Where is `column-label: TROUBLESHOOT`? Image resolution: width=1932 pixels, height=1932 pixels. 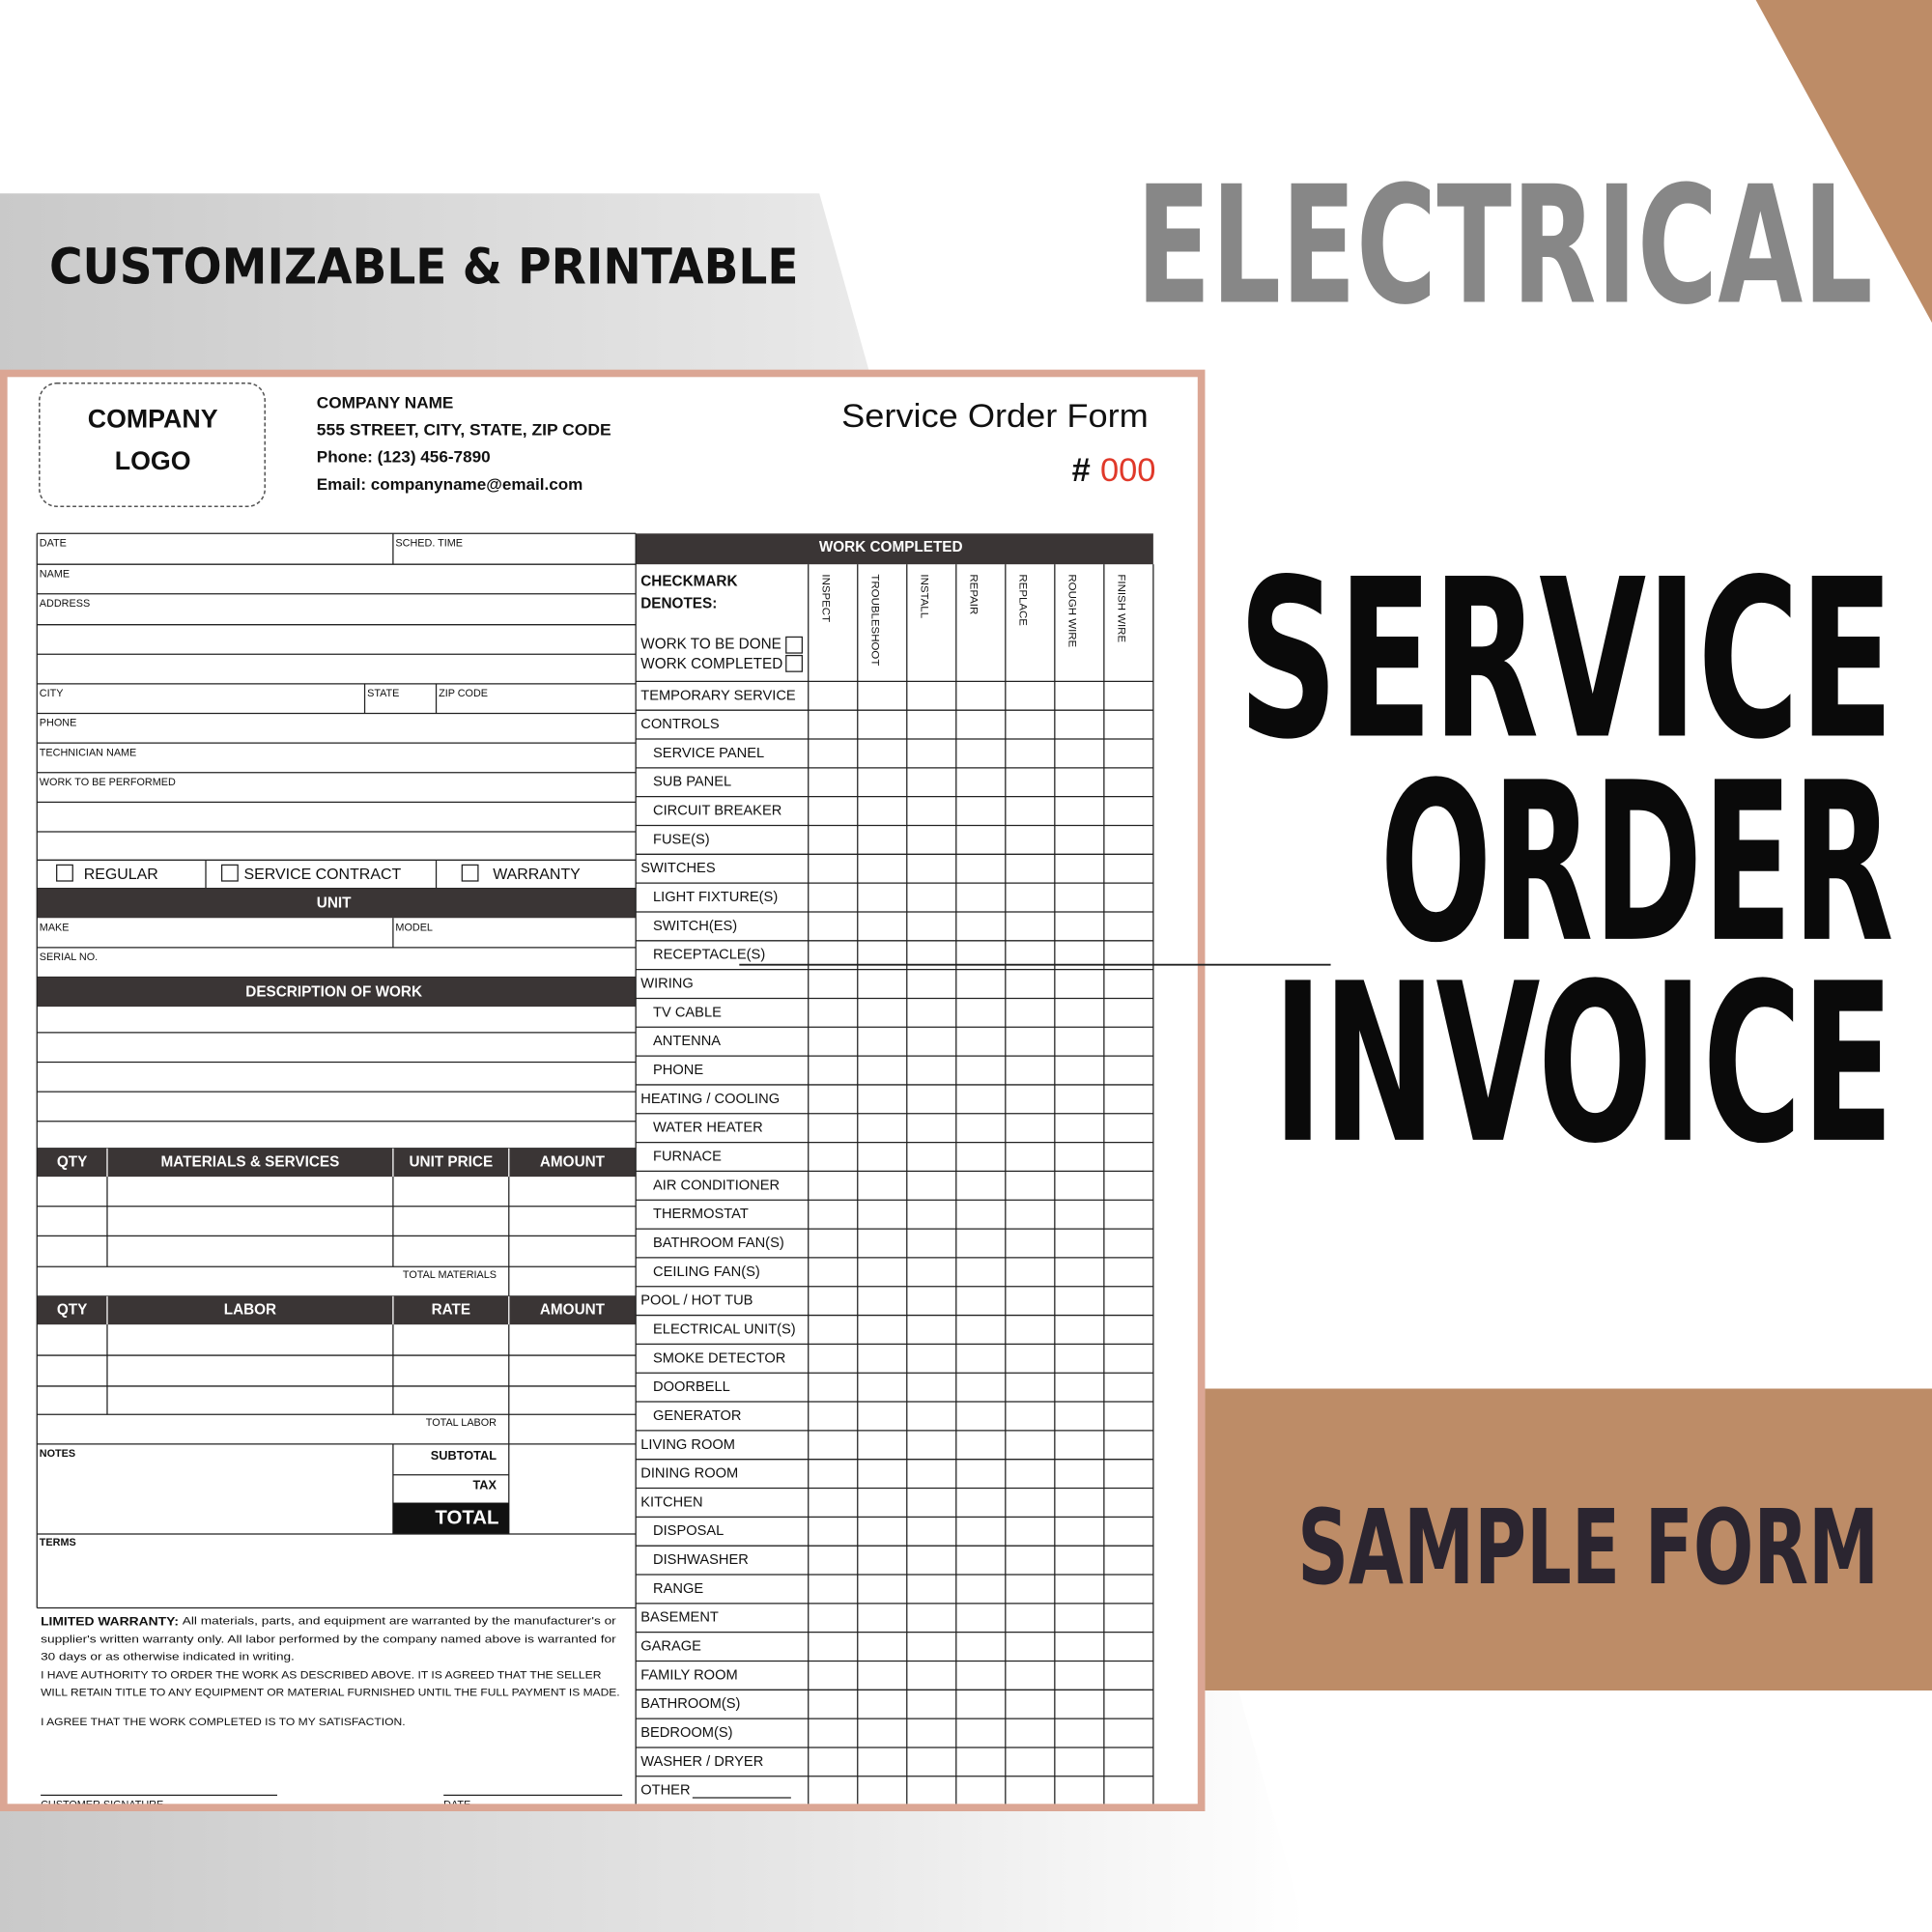
column-label: TROUBLESHOOT is located at coordinates (875, 620).